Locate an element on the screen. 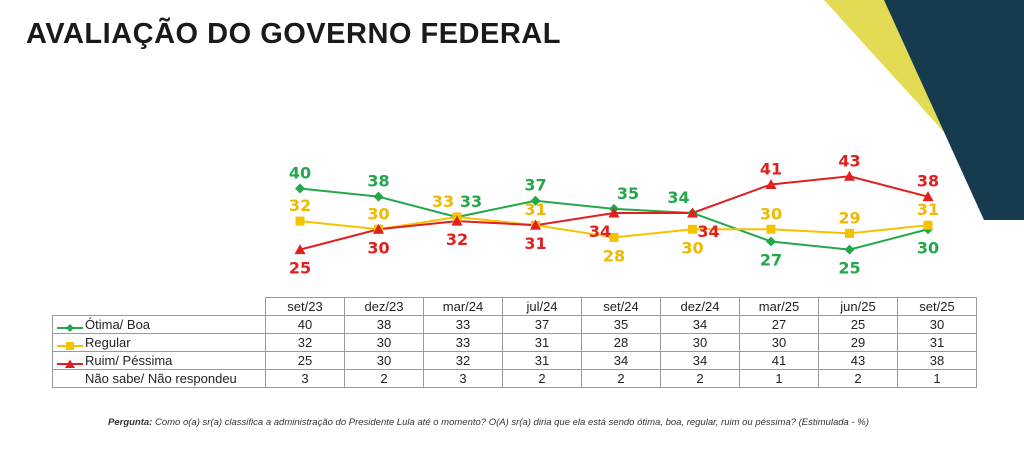 The image size is (1024, 475). table-row-nao-sabe: Não sabe/ Não respondeu 3 2 3 2 2 2 1 2 1 is located at coordinates (514, 378).